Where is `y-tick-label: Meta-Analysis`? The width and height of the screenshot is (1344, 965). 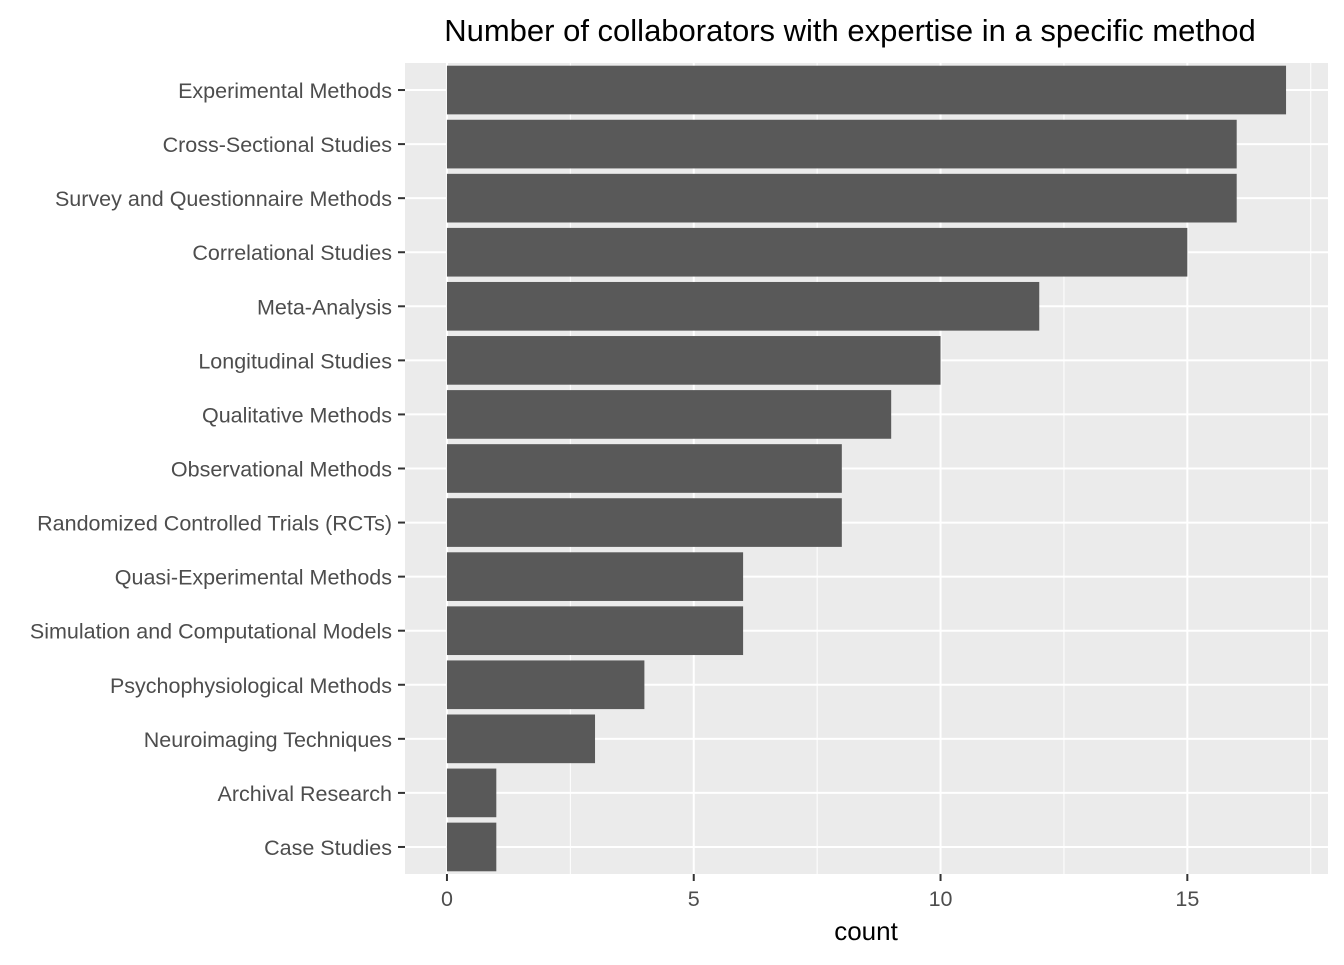 y-tick-label: Meta-Analysis is located at coordinates (324, 307).